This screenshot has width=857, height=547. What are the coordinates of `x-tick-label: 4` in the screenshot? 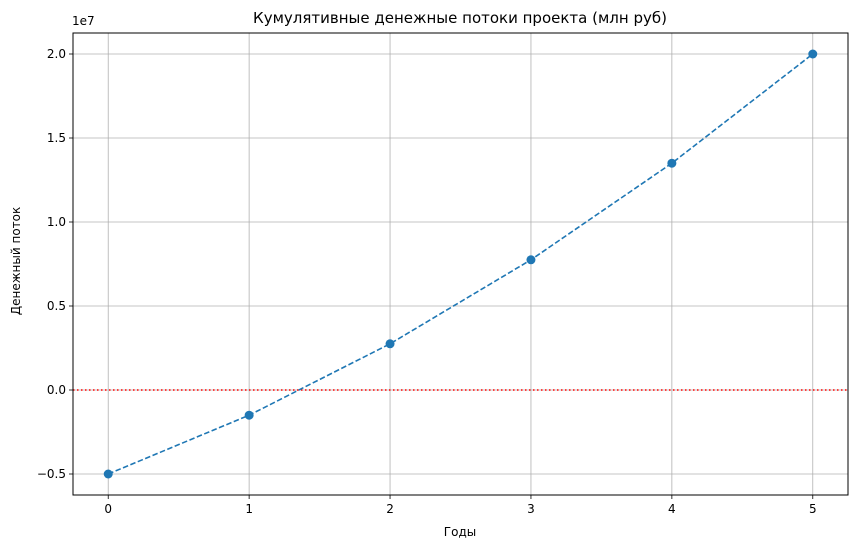 It's located at (672, 509).